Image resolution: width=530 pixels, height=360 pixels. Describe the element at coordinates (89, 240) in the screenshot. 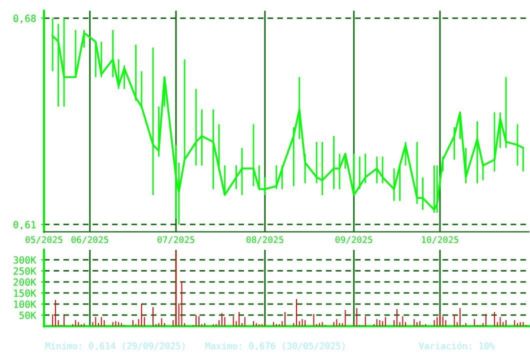

I see `x-tick-label: 06/2025` at that location.